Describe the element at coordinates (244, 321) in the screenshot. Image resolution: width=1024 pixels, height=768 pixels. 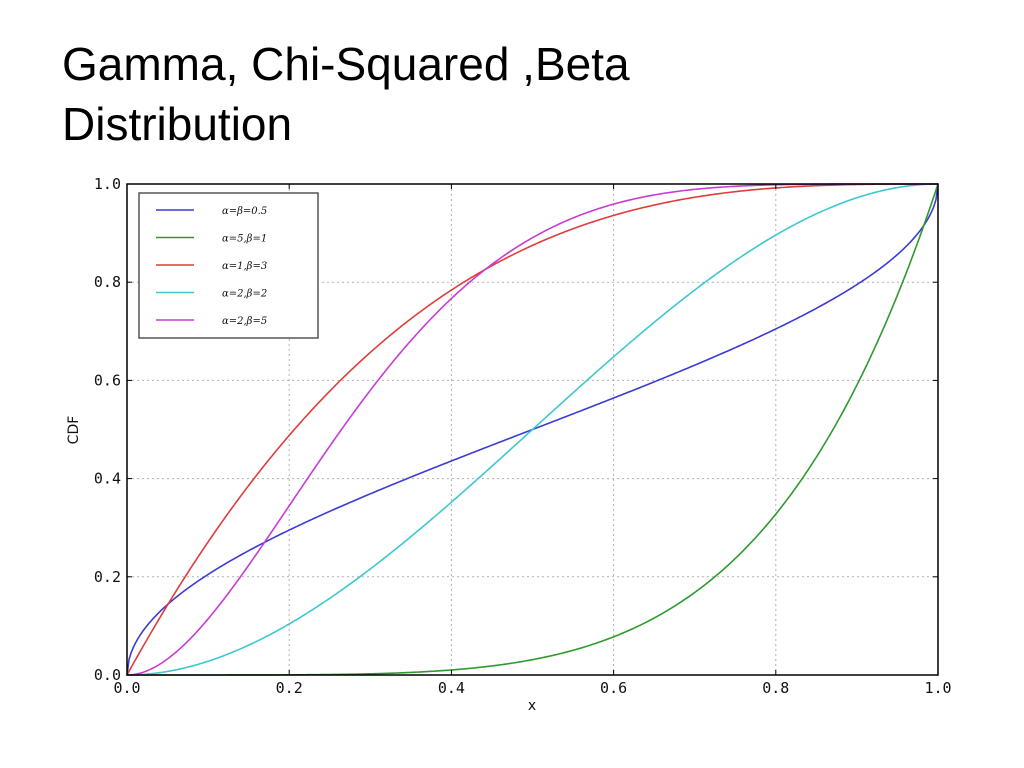
I see `legend-label: α=2,β=5` at that location.